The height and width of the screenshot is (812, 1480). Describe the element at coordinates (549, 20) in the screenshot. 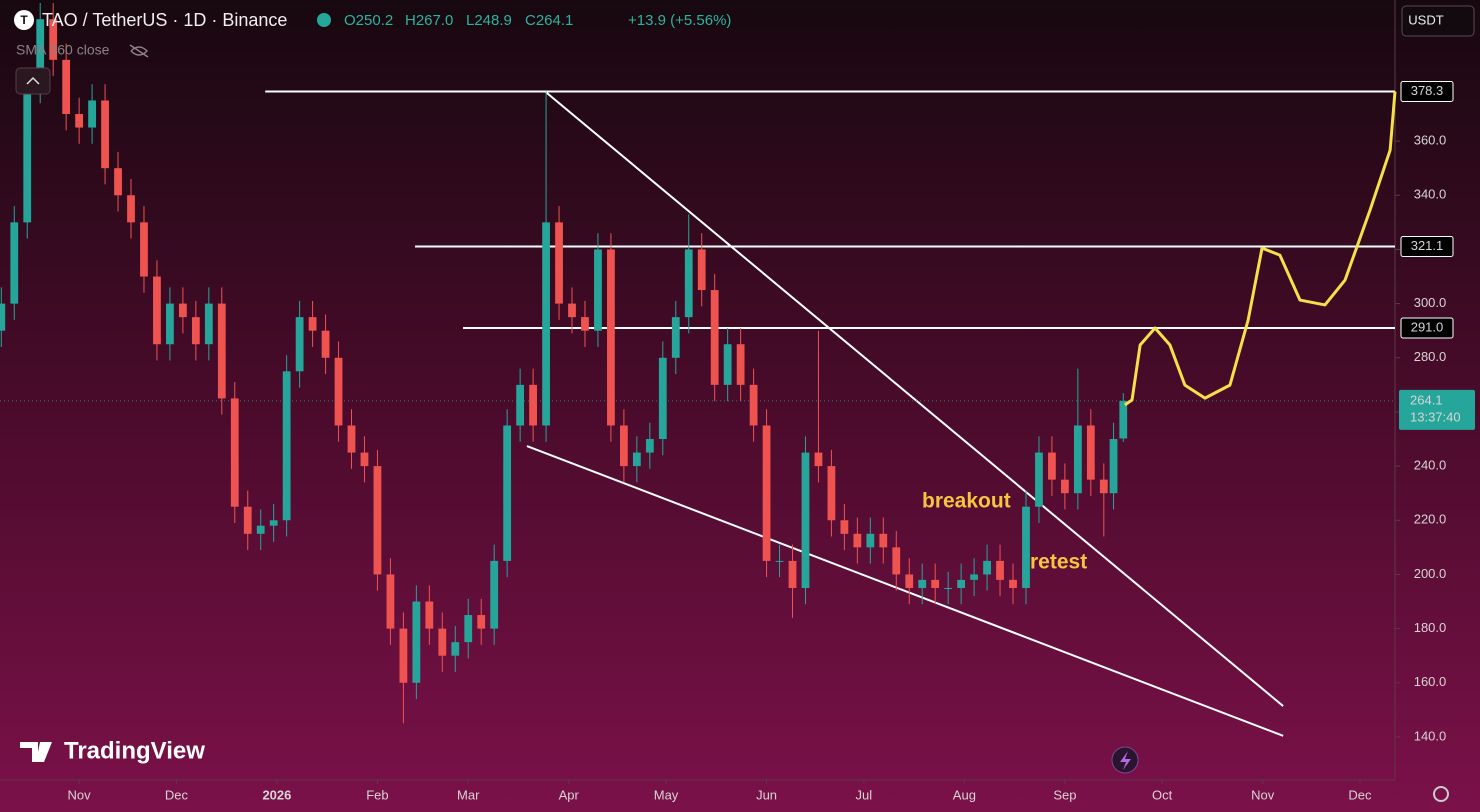

I see `ohlc-value: C264.1` at that location.